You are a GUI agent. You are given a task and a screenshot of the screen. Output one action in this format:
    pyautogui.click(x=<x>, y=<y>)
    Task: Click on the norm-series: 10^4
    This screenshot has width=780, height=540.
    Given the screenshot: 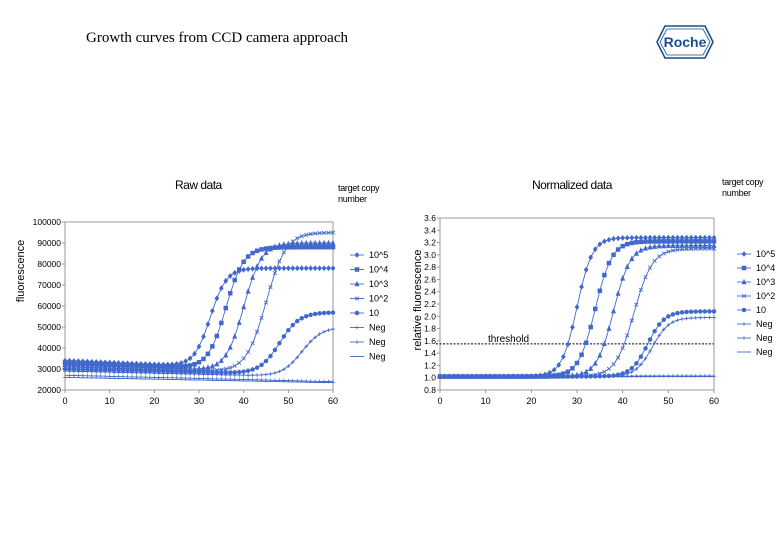 What is the action you would take?
    pyautogui.click(x=606, y=309)
    